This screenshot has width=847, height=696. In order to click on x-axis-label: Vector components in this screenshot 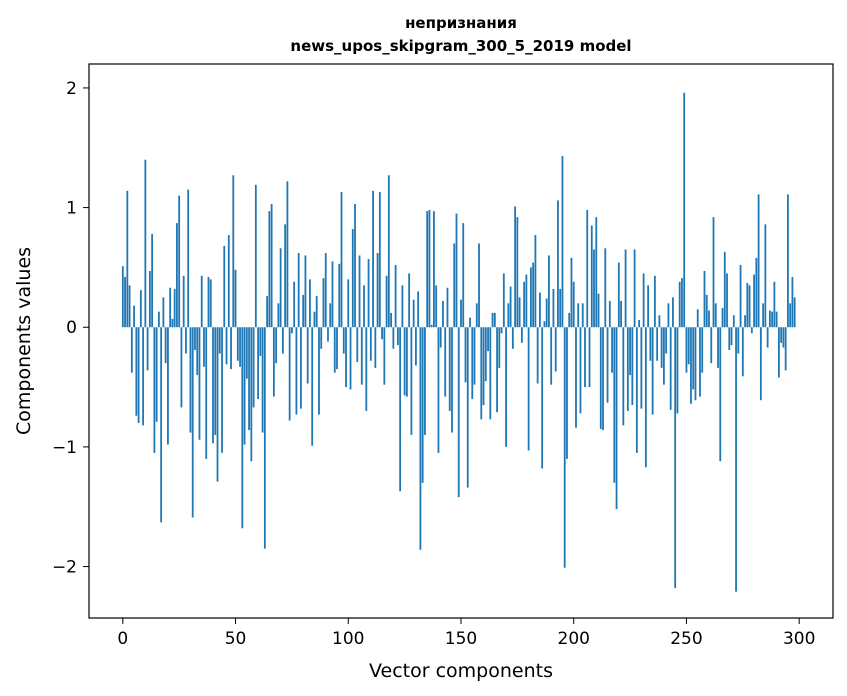, I will do `click(461, 671)`.